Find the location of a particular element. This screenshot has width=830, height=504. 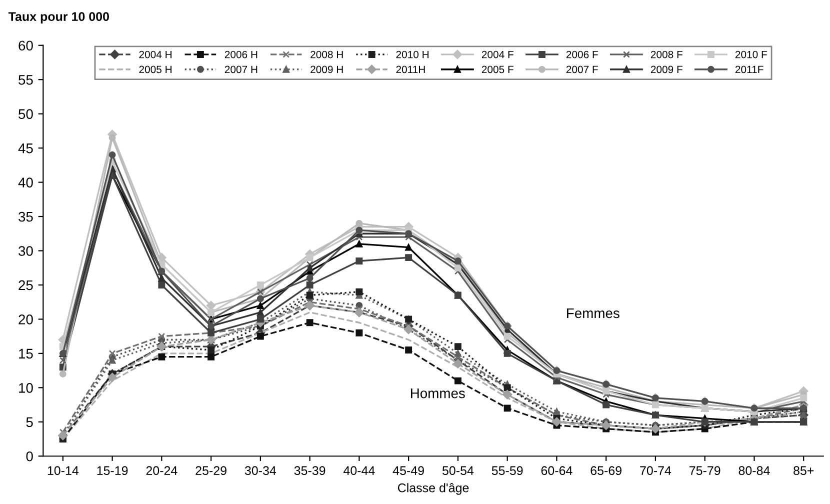

y-tick-label: 15 is located at coordinates (26, 353).